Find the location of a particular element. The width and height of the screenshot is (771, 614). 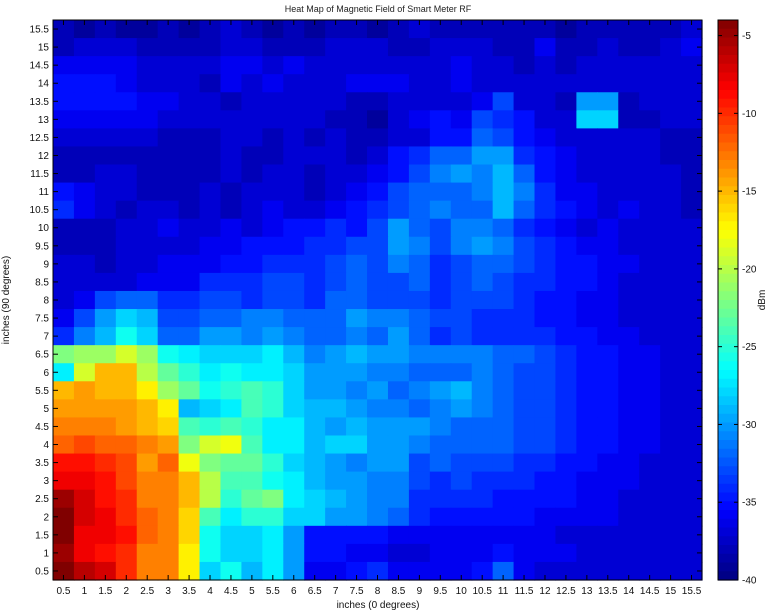

x-tick-label: 2 is located at coordinates (126, 591).